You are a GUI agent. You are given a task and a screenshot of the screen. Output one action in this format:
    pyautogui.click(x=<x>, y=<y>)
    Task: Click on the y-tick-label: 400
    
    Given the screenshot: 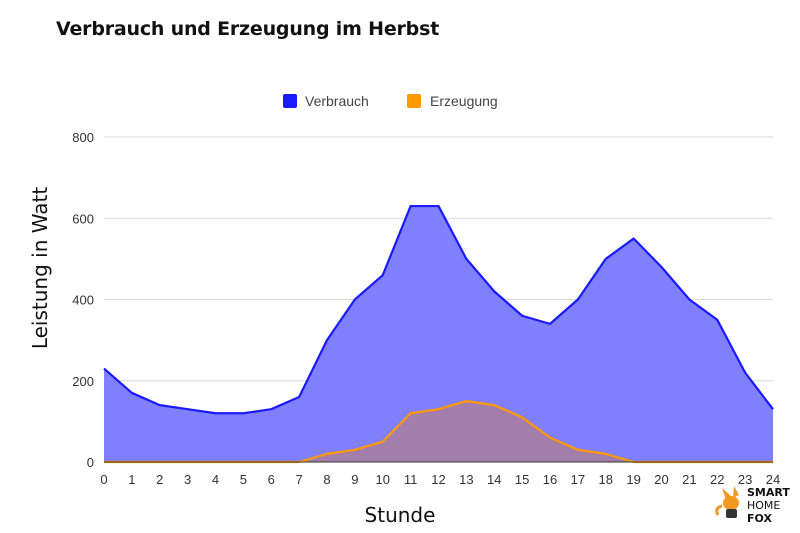 What is the action you would take?
    pyautogui.click(x=83, y=300)
    